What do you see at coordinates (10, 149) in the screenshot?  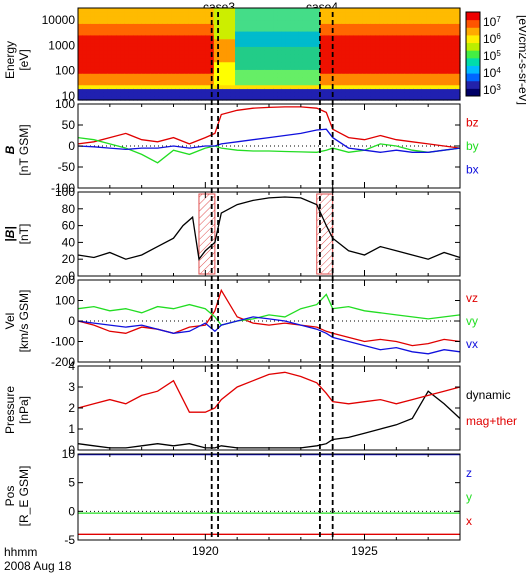 I see `b-gsm-ylabel-line1: B` at bounding box center [10, 149].